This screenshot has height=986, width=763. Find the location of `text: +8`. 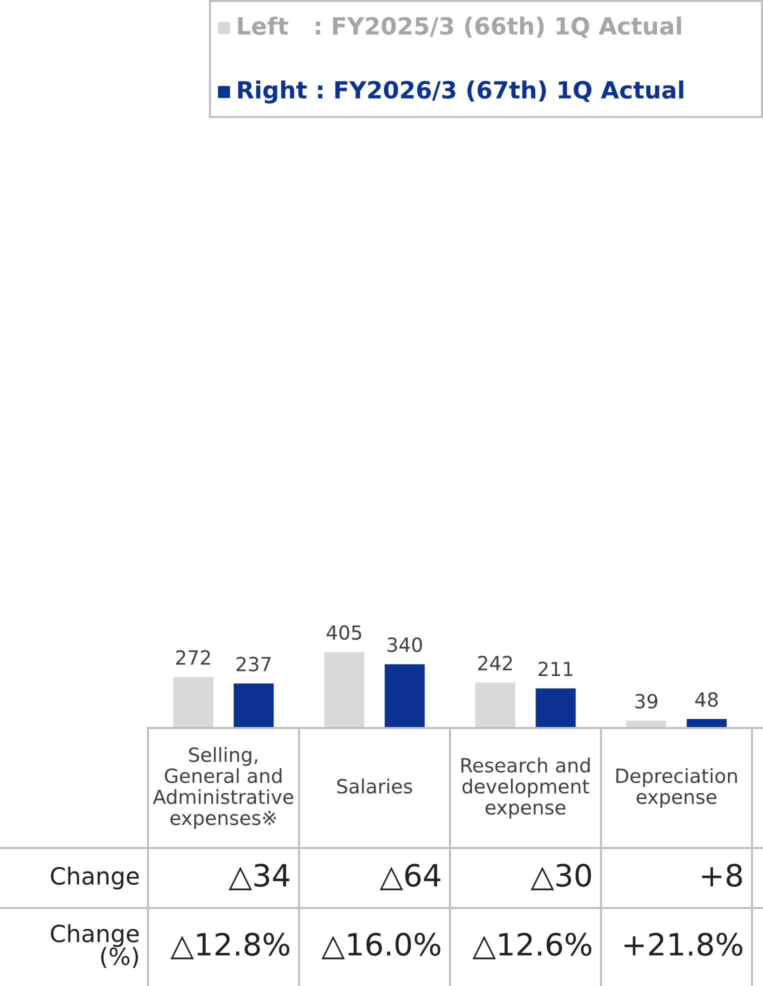

text: +8 is located at coordinates (722, 875).